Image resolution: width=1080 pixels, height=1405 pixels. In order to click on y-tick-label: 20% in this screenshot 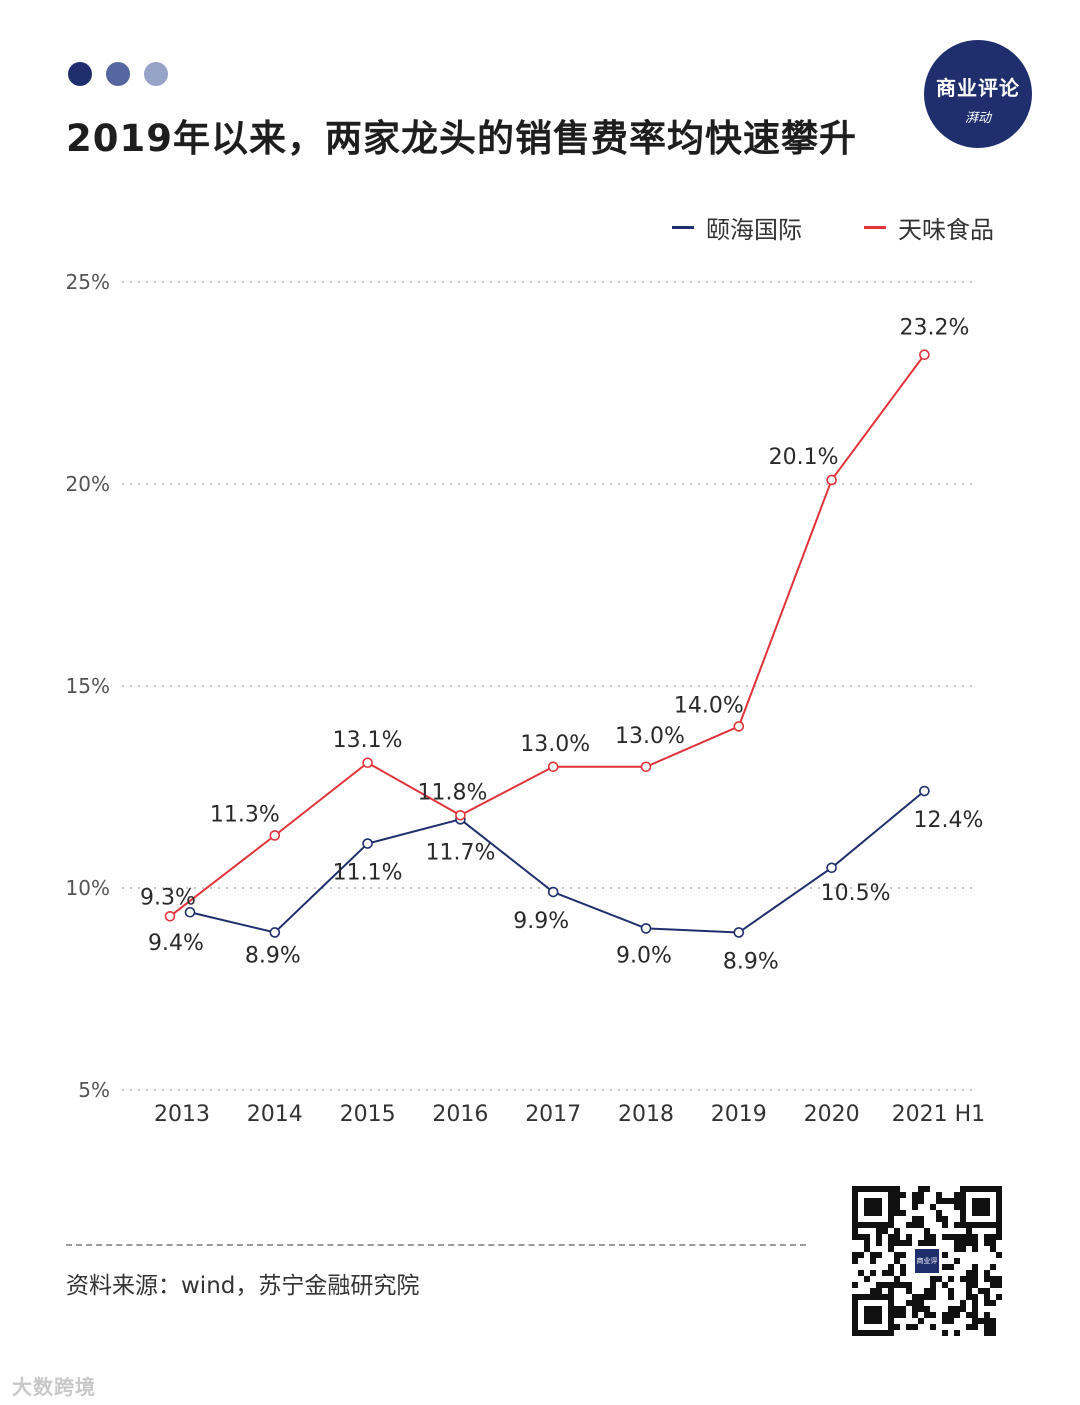, I will do `click(88, 484)`.